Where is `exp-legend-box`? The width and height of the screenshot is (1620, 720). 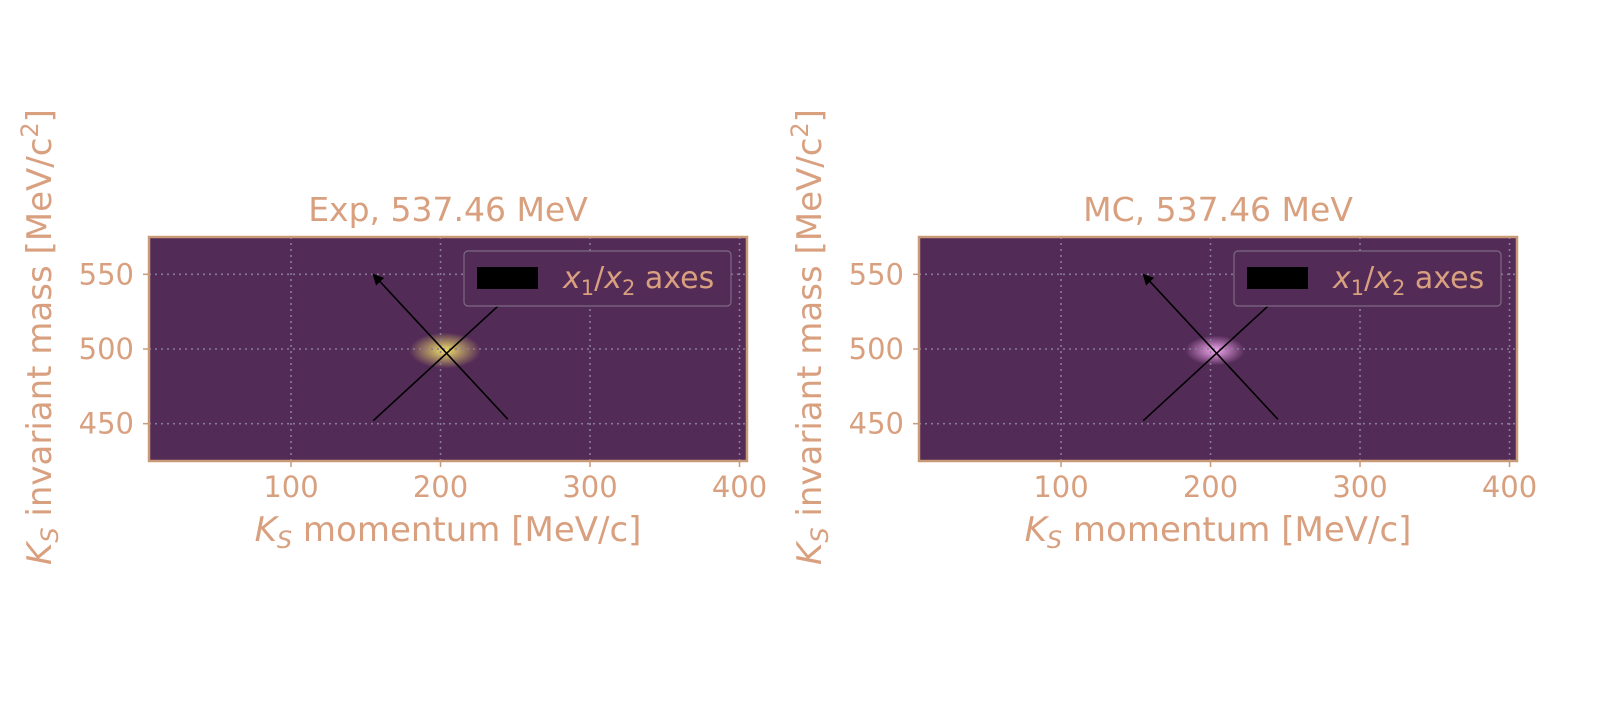 exp-legend-box is located at coordinates (597, 278).